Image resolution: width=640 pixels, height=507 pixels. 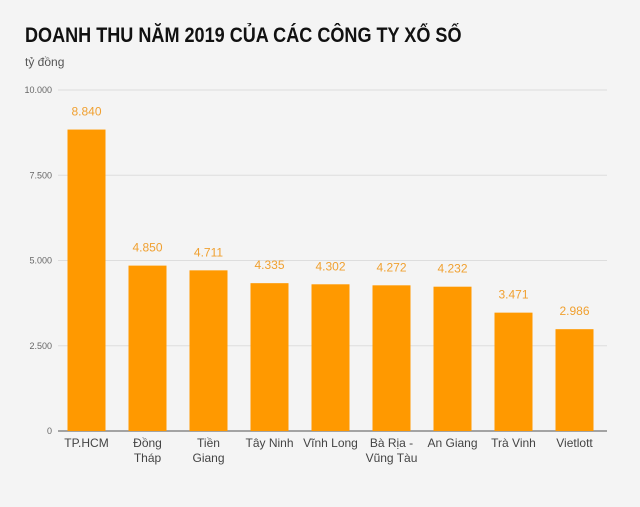 What do you see at coordinates (452, 443) in the screenshot?
I see `x-tick-label: An Giang` at bounding box center [452, 443].